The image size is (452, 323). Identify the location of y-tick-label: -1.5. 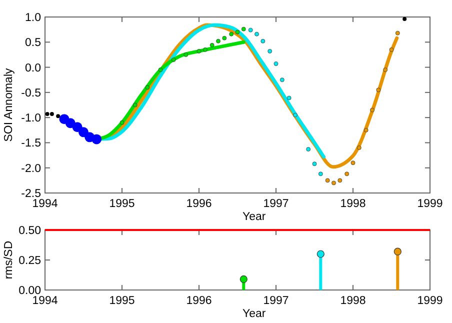
(31, 144).